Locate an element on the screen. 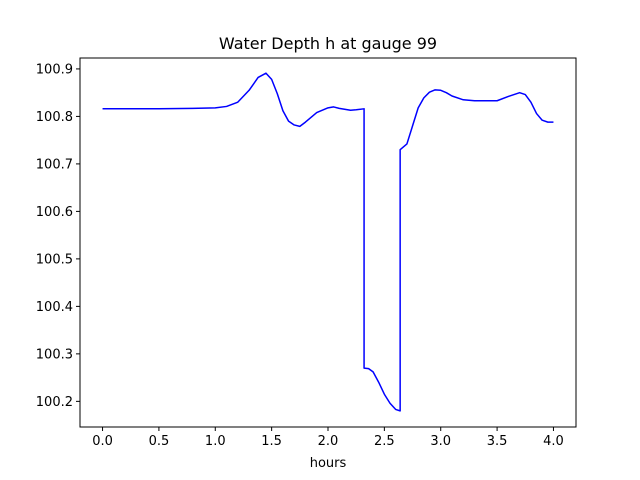 This screenshot has width=640, height=480. y-tick-label: 100.3 is located at coordinates (54, 354).